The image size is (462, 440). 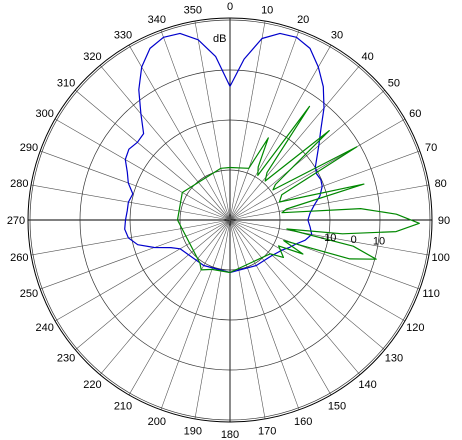 What do you see at coordinates (45, 114) in the screenshot?
I see `angle-tick-label: 300` at bounding box center [45, 114].